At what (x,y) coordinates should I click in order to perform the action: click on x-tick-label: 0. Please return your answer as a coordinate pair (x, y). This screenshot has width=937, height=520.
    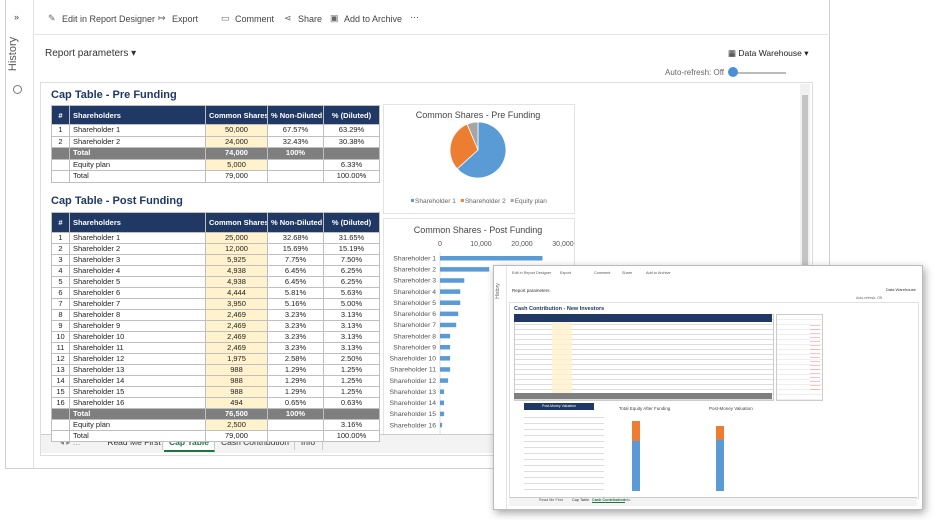
    Looking at the image, I should click on (440, 244).